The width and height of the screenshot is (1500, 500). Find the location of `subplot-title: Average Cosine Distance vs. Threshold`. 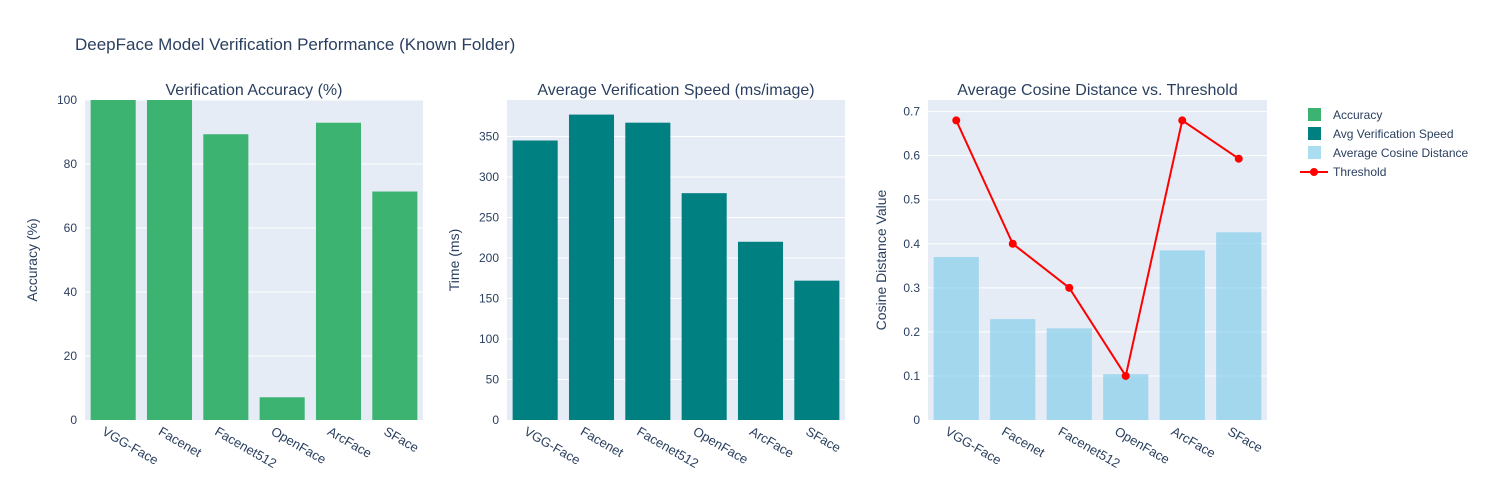

subplot-title: Average Cosine Distance vs. Threshold is located at coordinates (1097, 90).